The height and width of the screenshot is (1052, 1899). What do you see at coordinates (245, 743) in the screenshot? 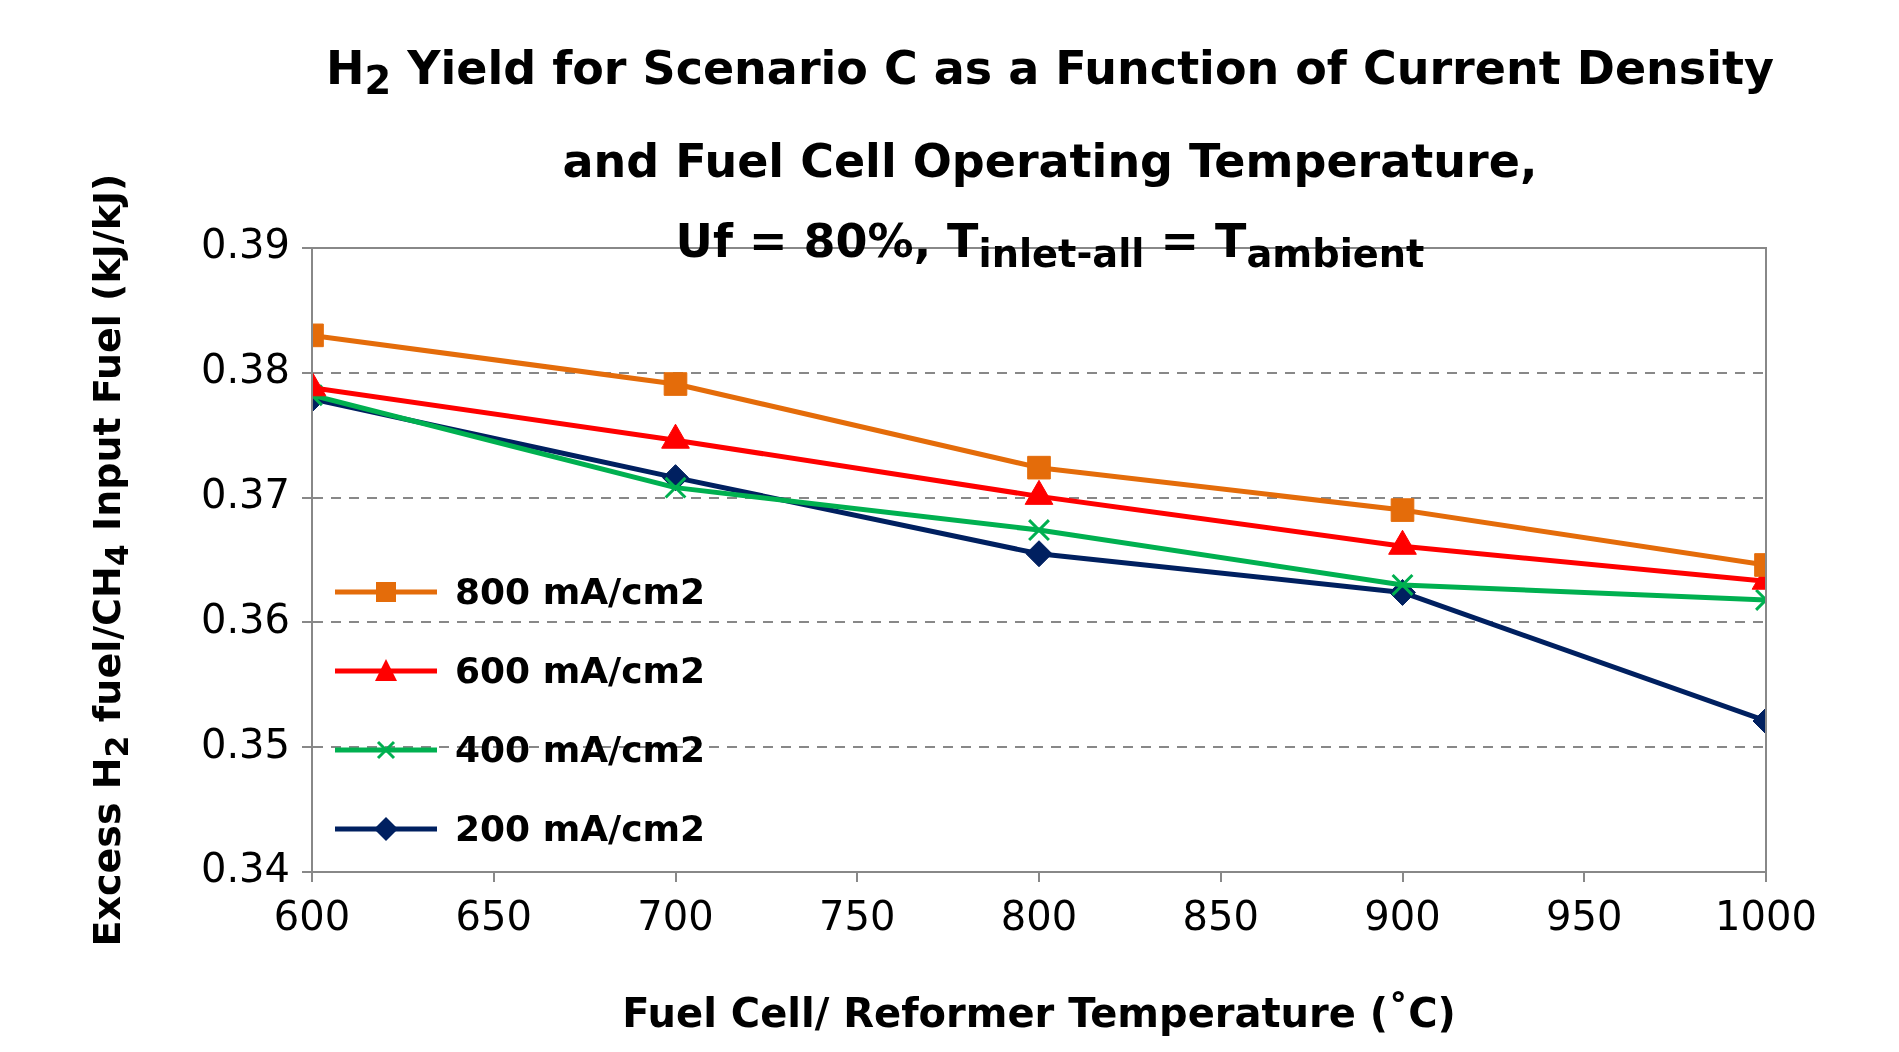
I see `y-tick-label: 0.35` at bounding box center [245, 743].